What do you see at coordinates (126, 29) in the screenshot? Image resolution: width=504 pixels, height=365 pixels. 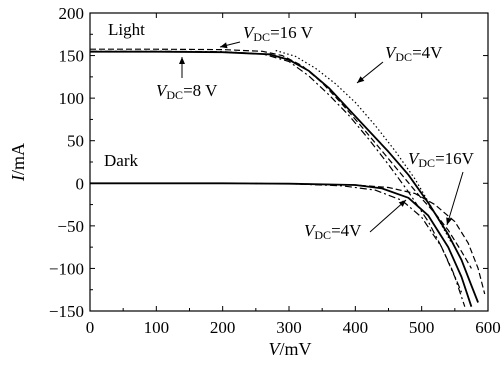 I see `light-label: Light` at bounding box center [126, 29].